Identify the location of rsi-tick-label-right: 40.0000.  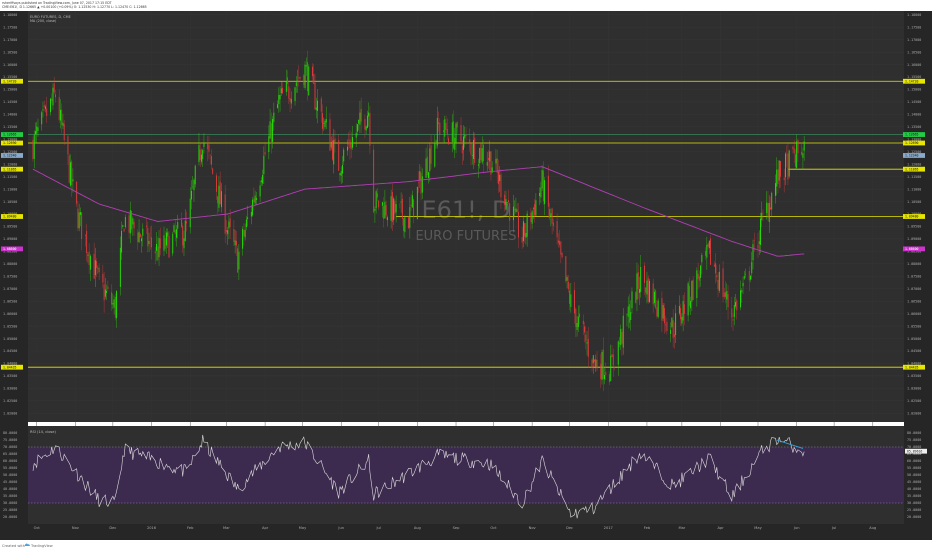
(914, 489).